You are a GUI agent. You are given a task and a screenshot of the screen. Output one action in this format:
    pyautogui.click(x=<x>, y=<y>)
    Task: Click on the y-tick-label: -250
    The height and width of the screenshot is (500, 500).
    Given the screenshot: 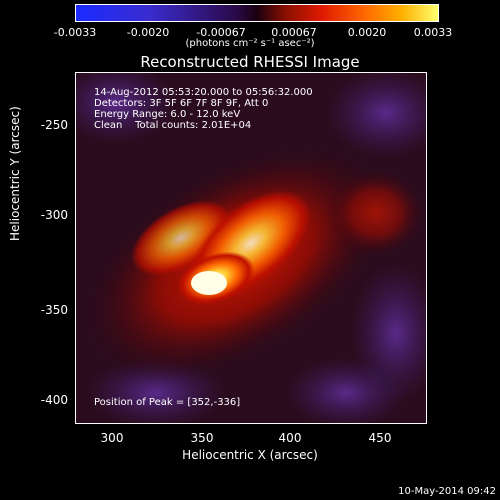 What is the action you would take?
    pyautogui.click(x=54, y=125)
    